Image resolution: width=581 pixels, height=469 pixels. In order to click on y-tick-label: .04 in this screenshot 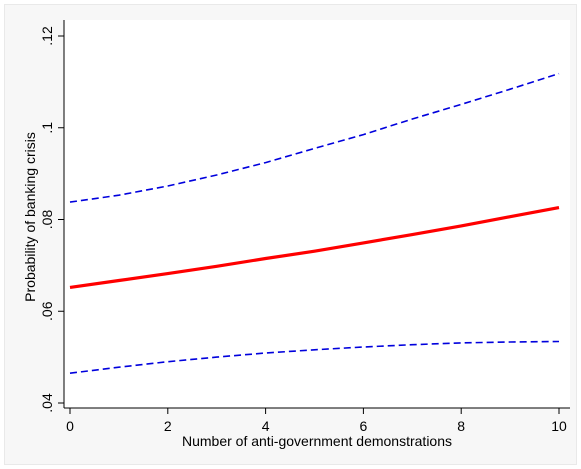, I will do `click(47, 403)`.